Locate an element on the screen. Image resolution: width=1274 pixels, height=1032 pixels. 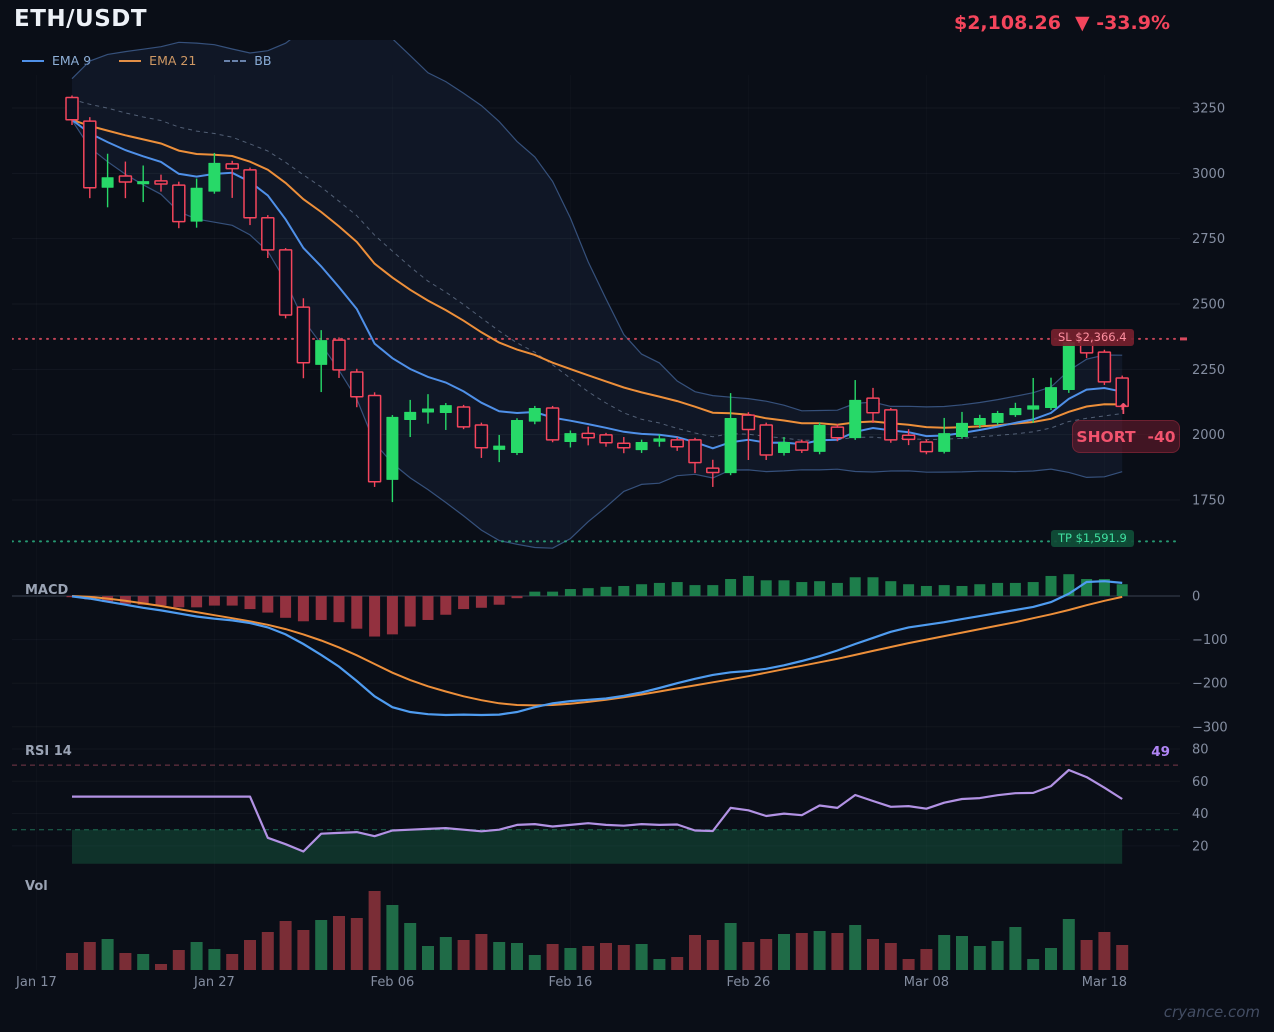
svg-text: −100 is located at coordinates (1210, 640).